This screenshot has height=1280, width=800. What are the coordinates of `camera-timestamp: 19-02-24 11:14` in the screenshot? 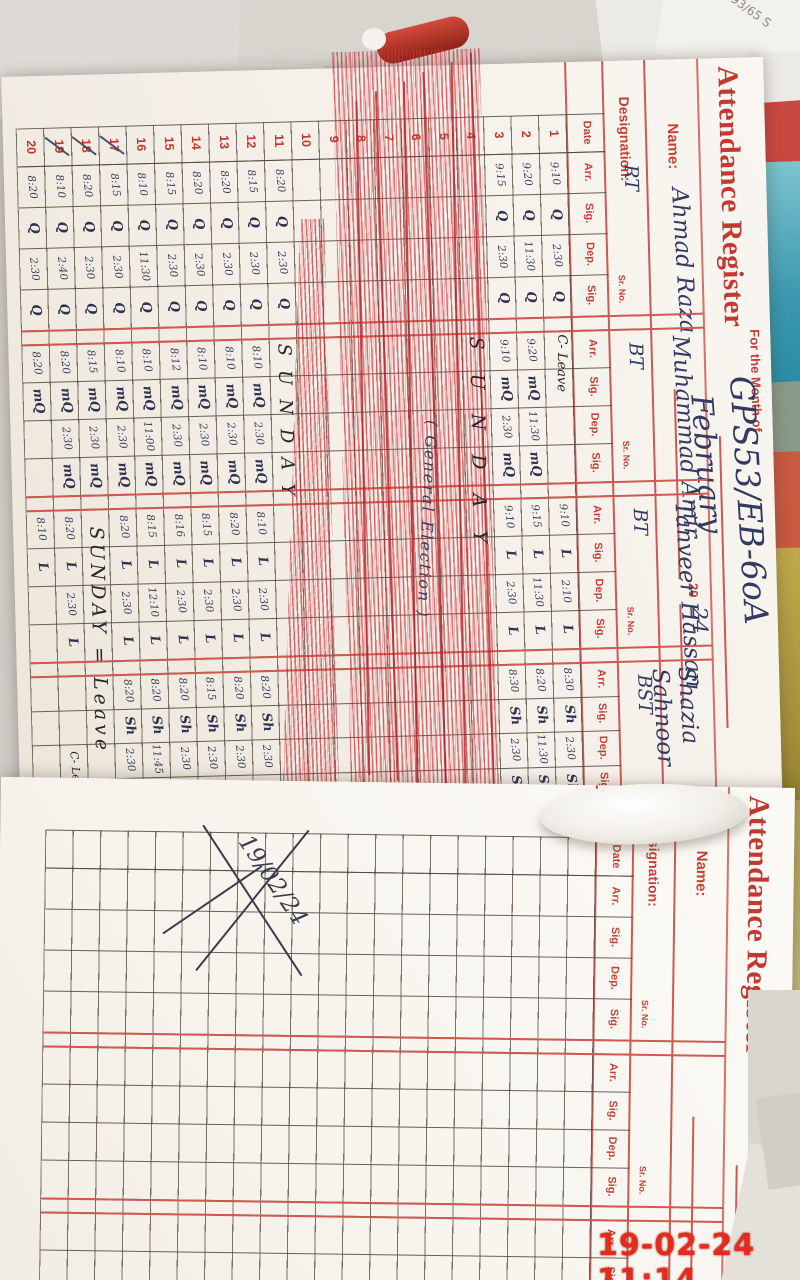 It's located at (676, 1254).